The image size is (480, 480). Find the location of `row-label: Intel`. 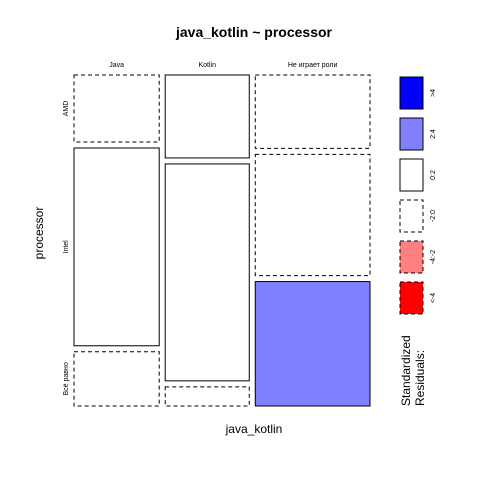

row-label: Intel is located at coordinates (66, 247).